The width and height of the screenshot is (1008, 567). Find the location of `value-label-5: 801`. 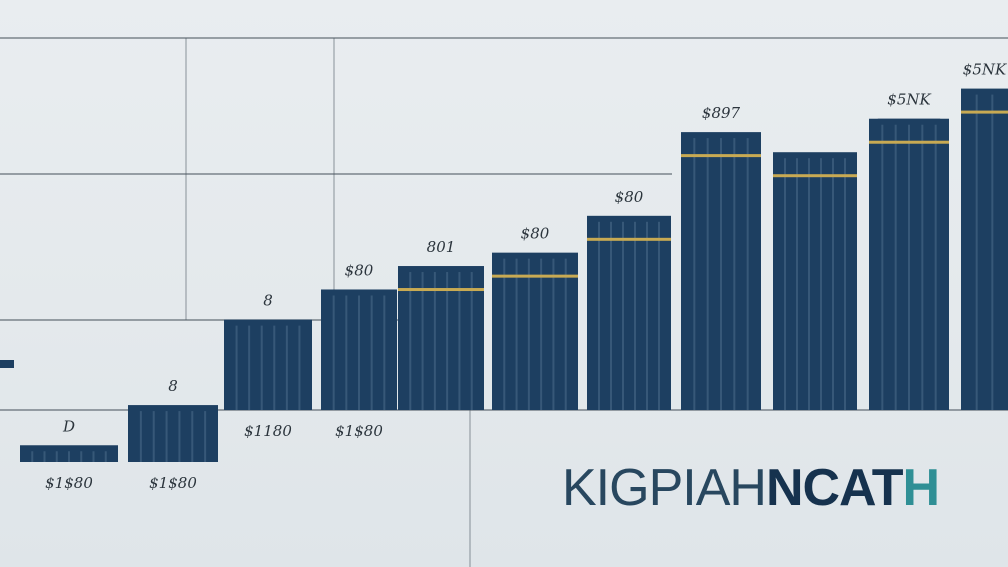

value-label-5: 801 is located at coordinates (441, 247).